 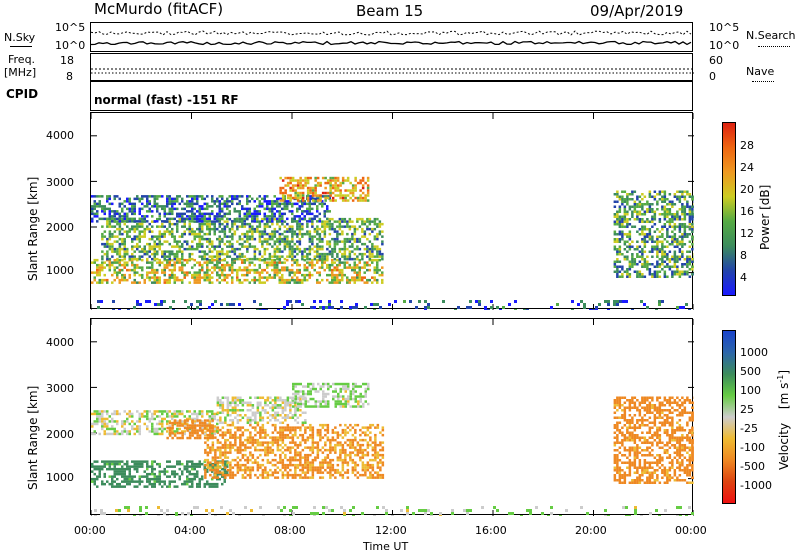 What do you see at coordinates (724, 45) in the screenshot?
I see `nsearch-tick-bottom: 10^0` at bounding box center [724, 45].